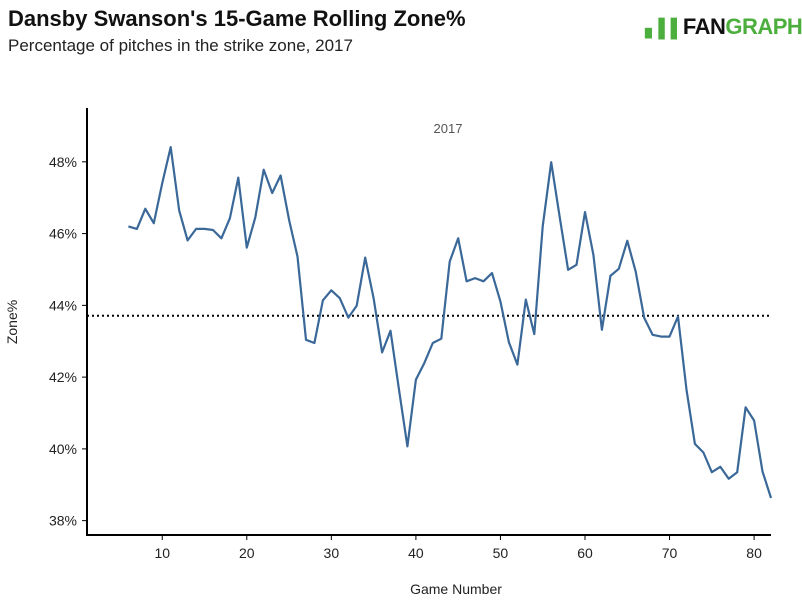 The image size is (802, 609). What do you see at coordinates (162, 553) in the screenshot?
I see `x-tick-label: 10` at bounding box center [162, 553].